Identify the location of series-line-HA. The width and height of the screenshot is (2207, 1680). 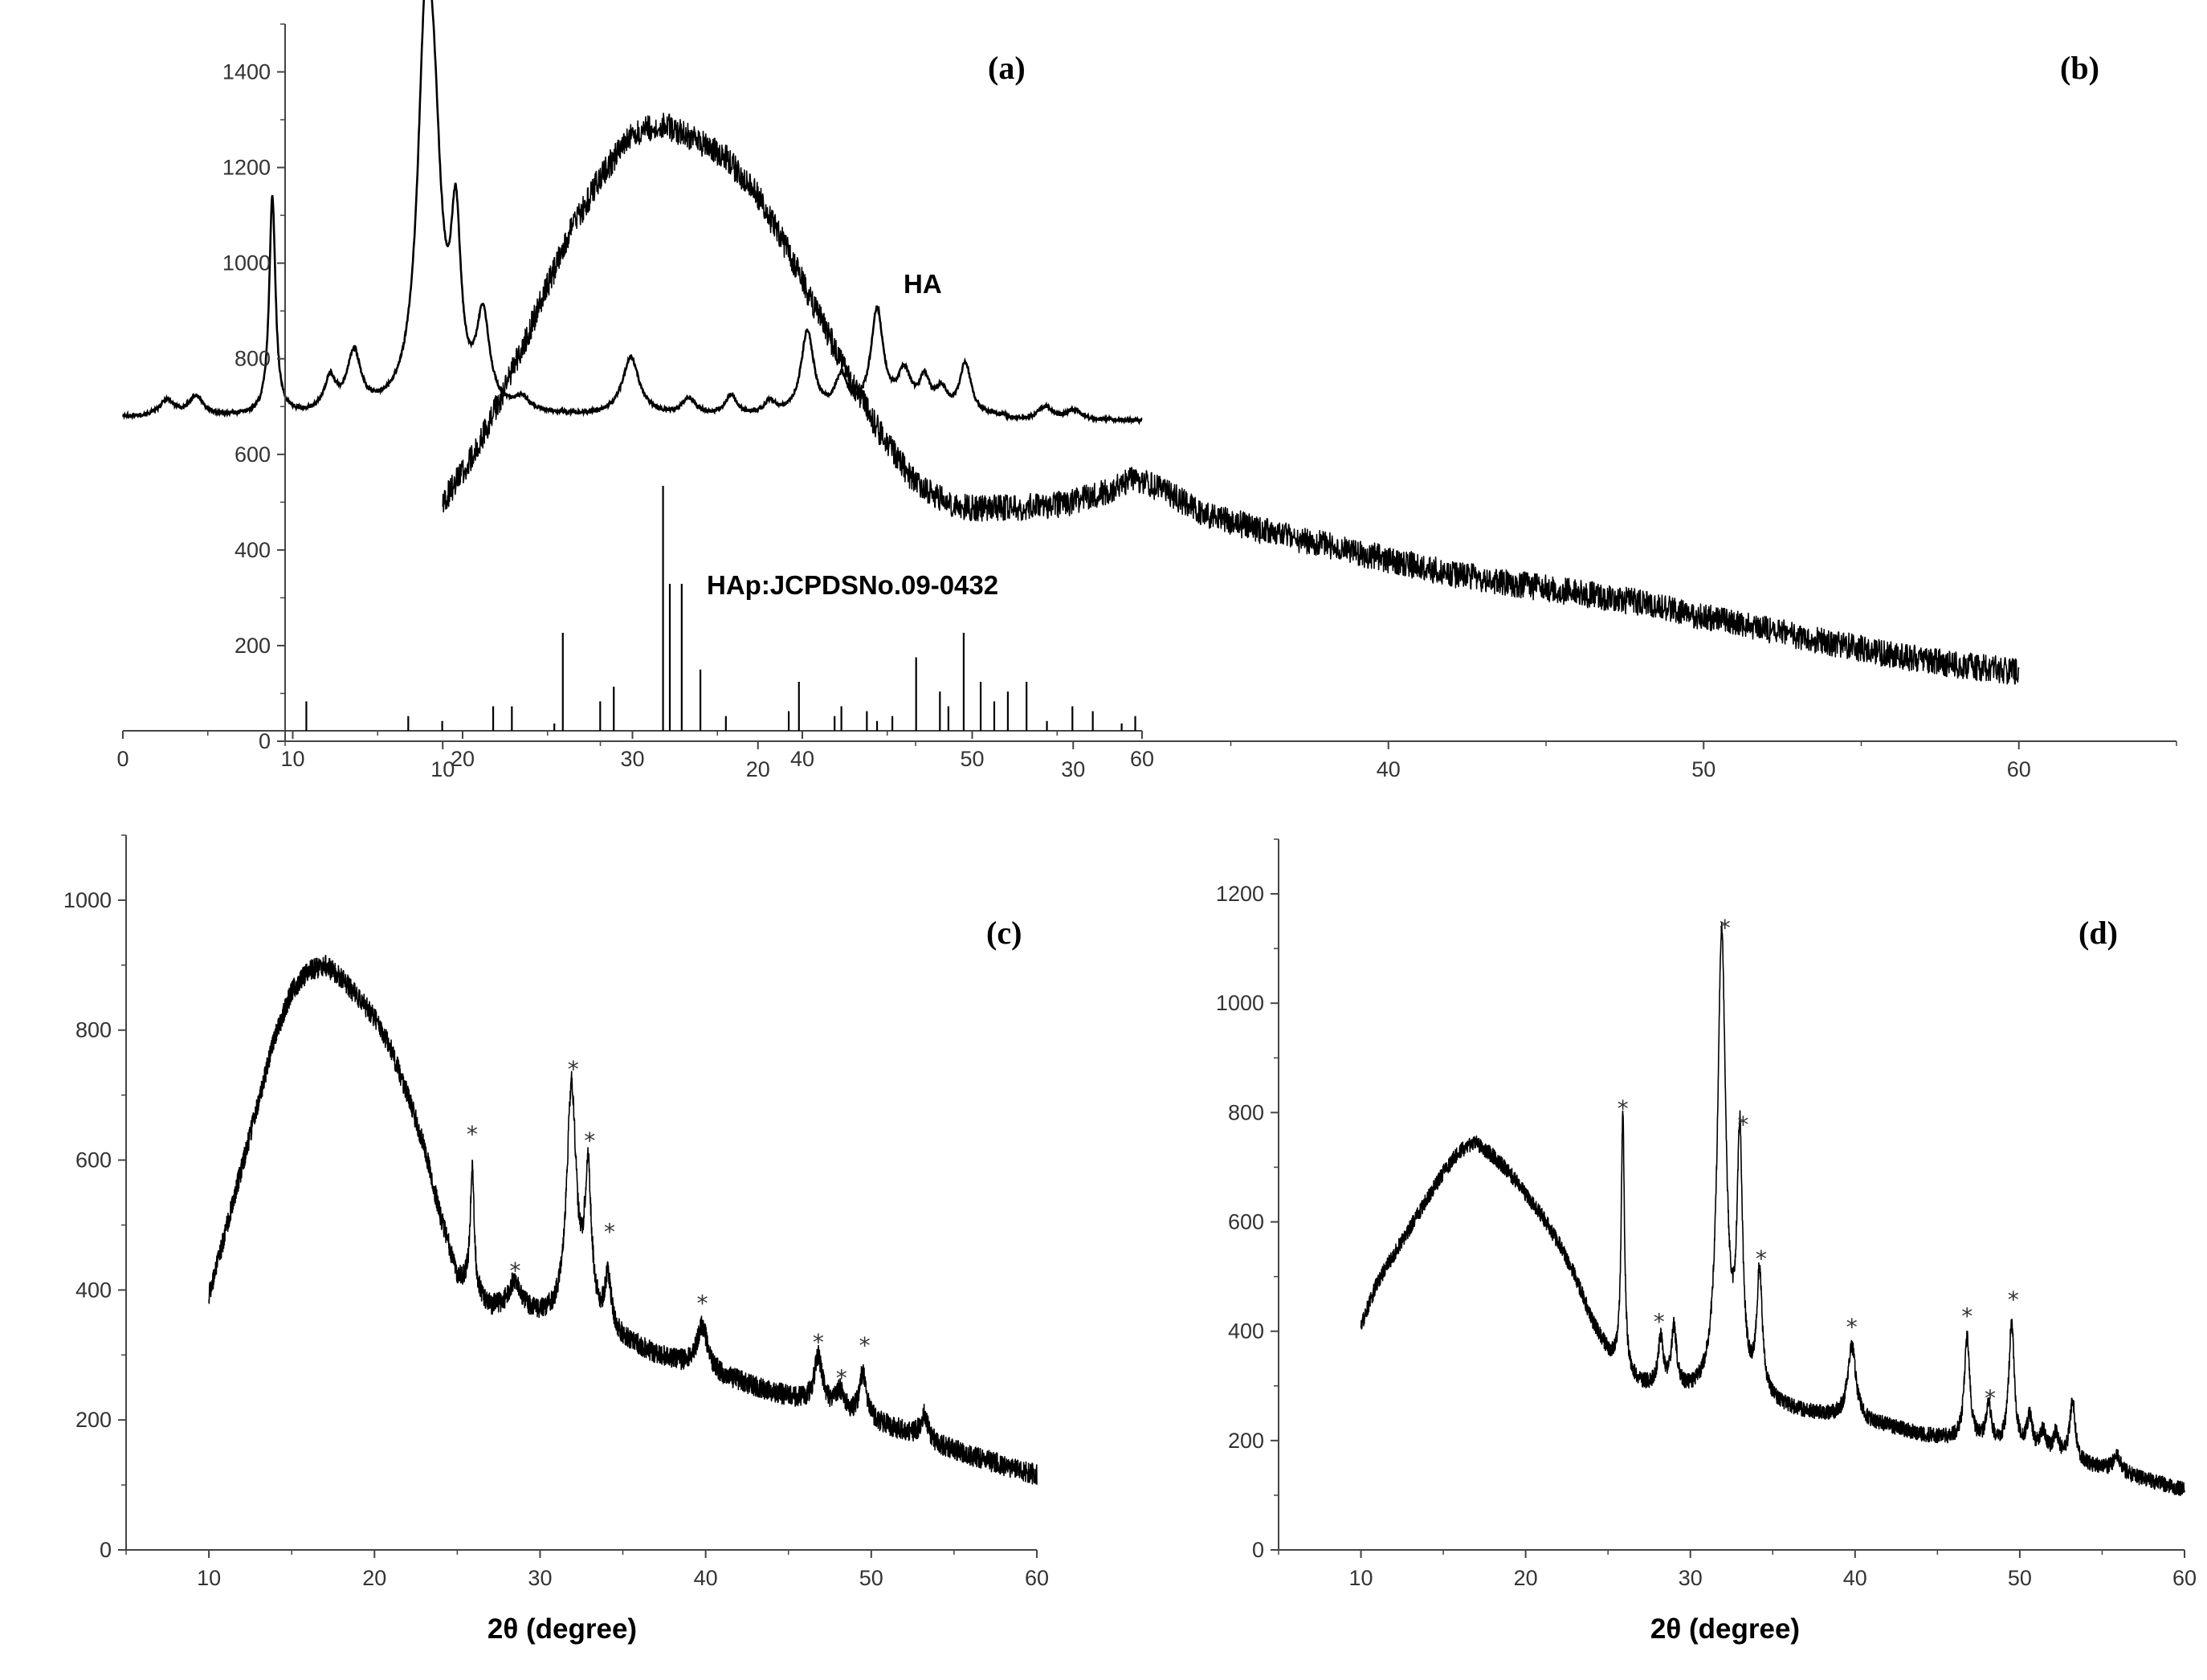
(632, 213).